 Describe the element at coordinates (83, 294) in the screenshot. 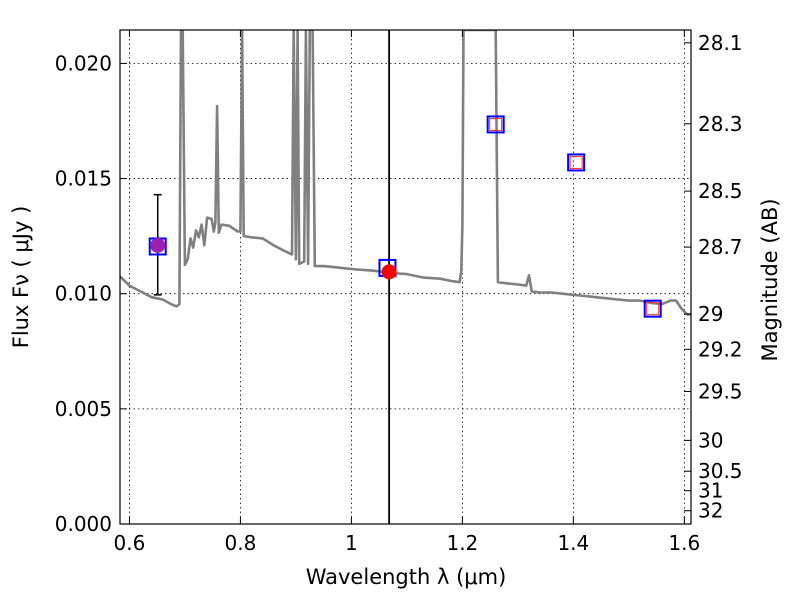

I see `y-tick-label: 0.010` at that location.